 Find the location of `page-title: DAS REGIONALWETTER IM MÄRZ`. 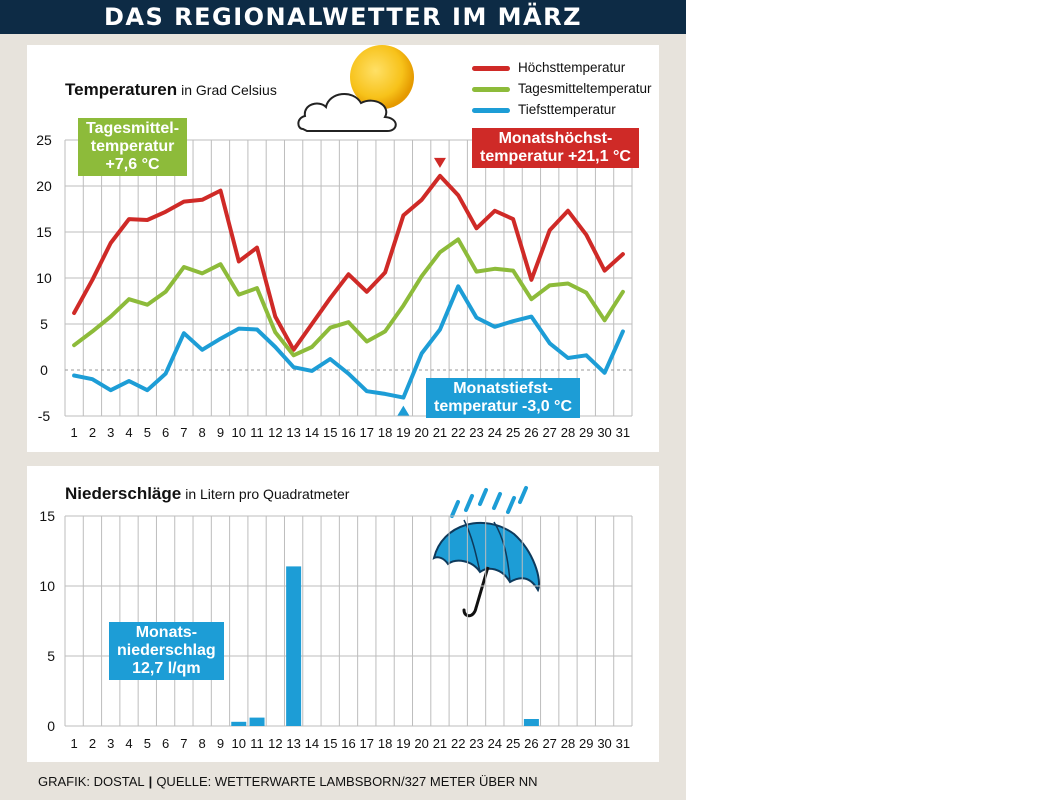

page-title: DAS REGIONALWETTER IM MÄRZ is located at coordinates (343, 17).